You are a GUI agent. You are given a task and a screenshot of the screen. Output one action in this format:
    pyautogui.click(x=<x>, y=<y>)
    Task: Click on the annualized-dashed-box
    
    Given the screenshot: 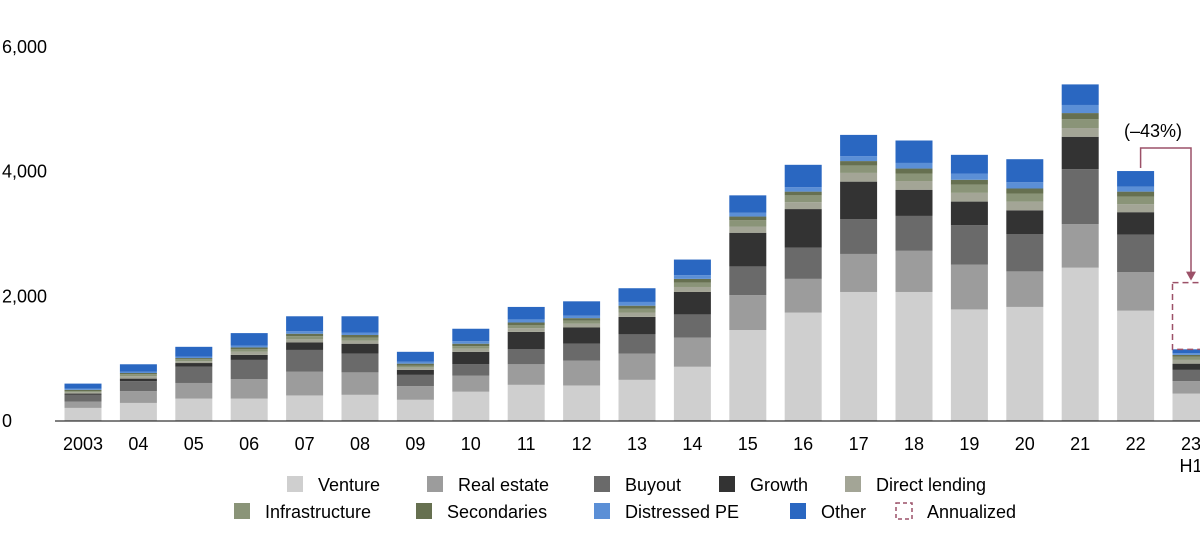 What is the action you would take?
    pyautogui.click(x=1185, y=316)
    